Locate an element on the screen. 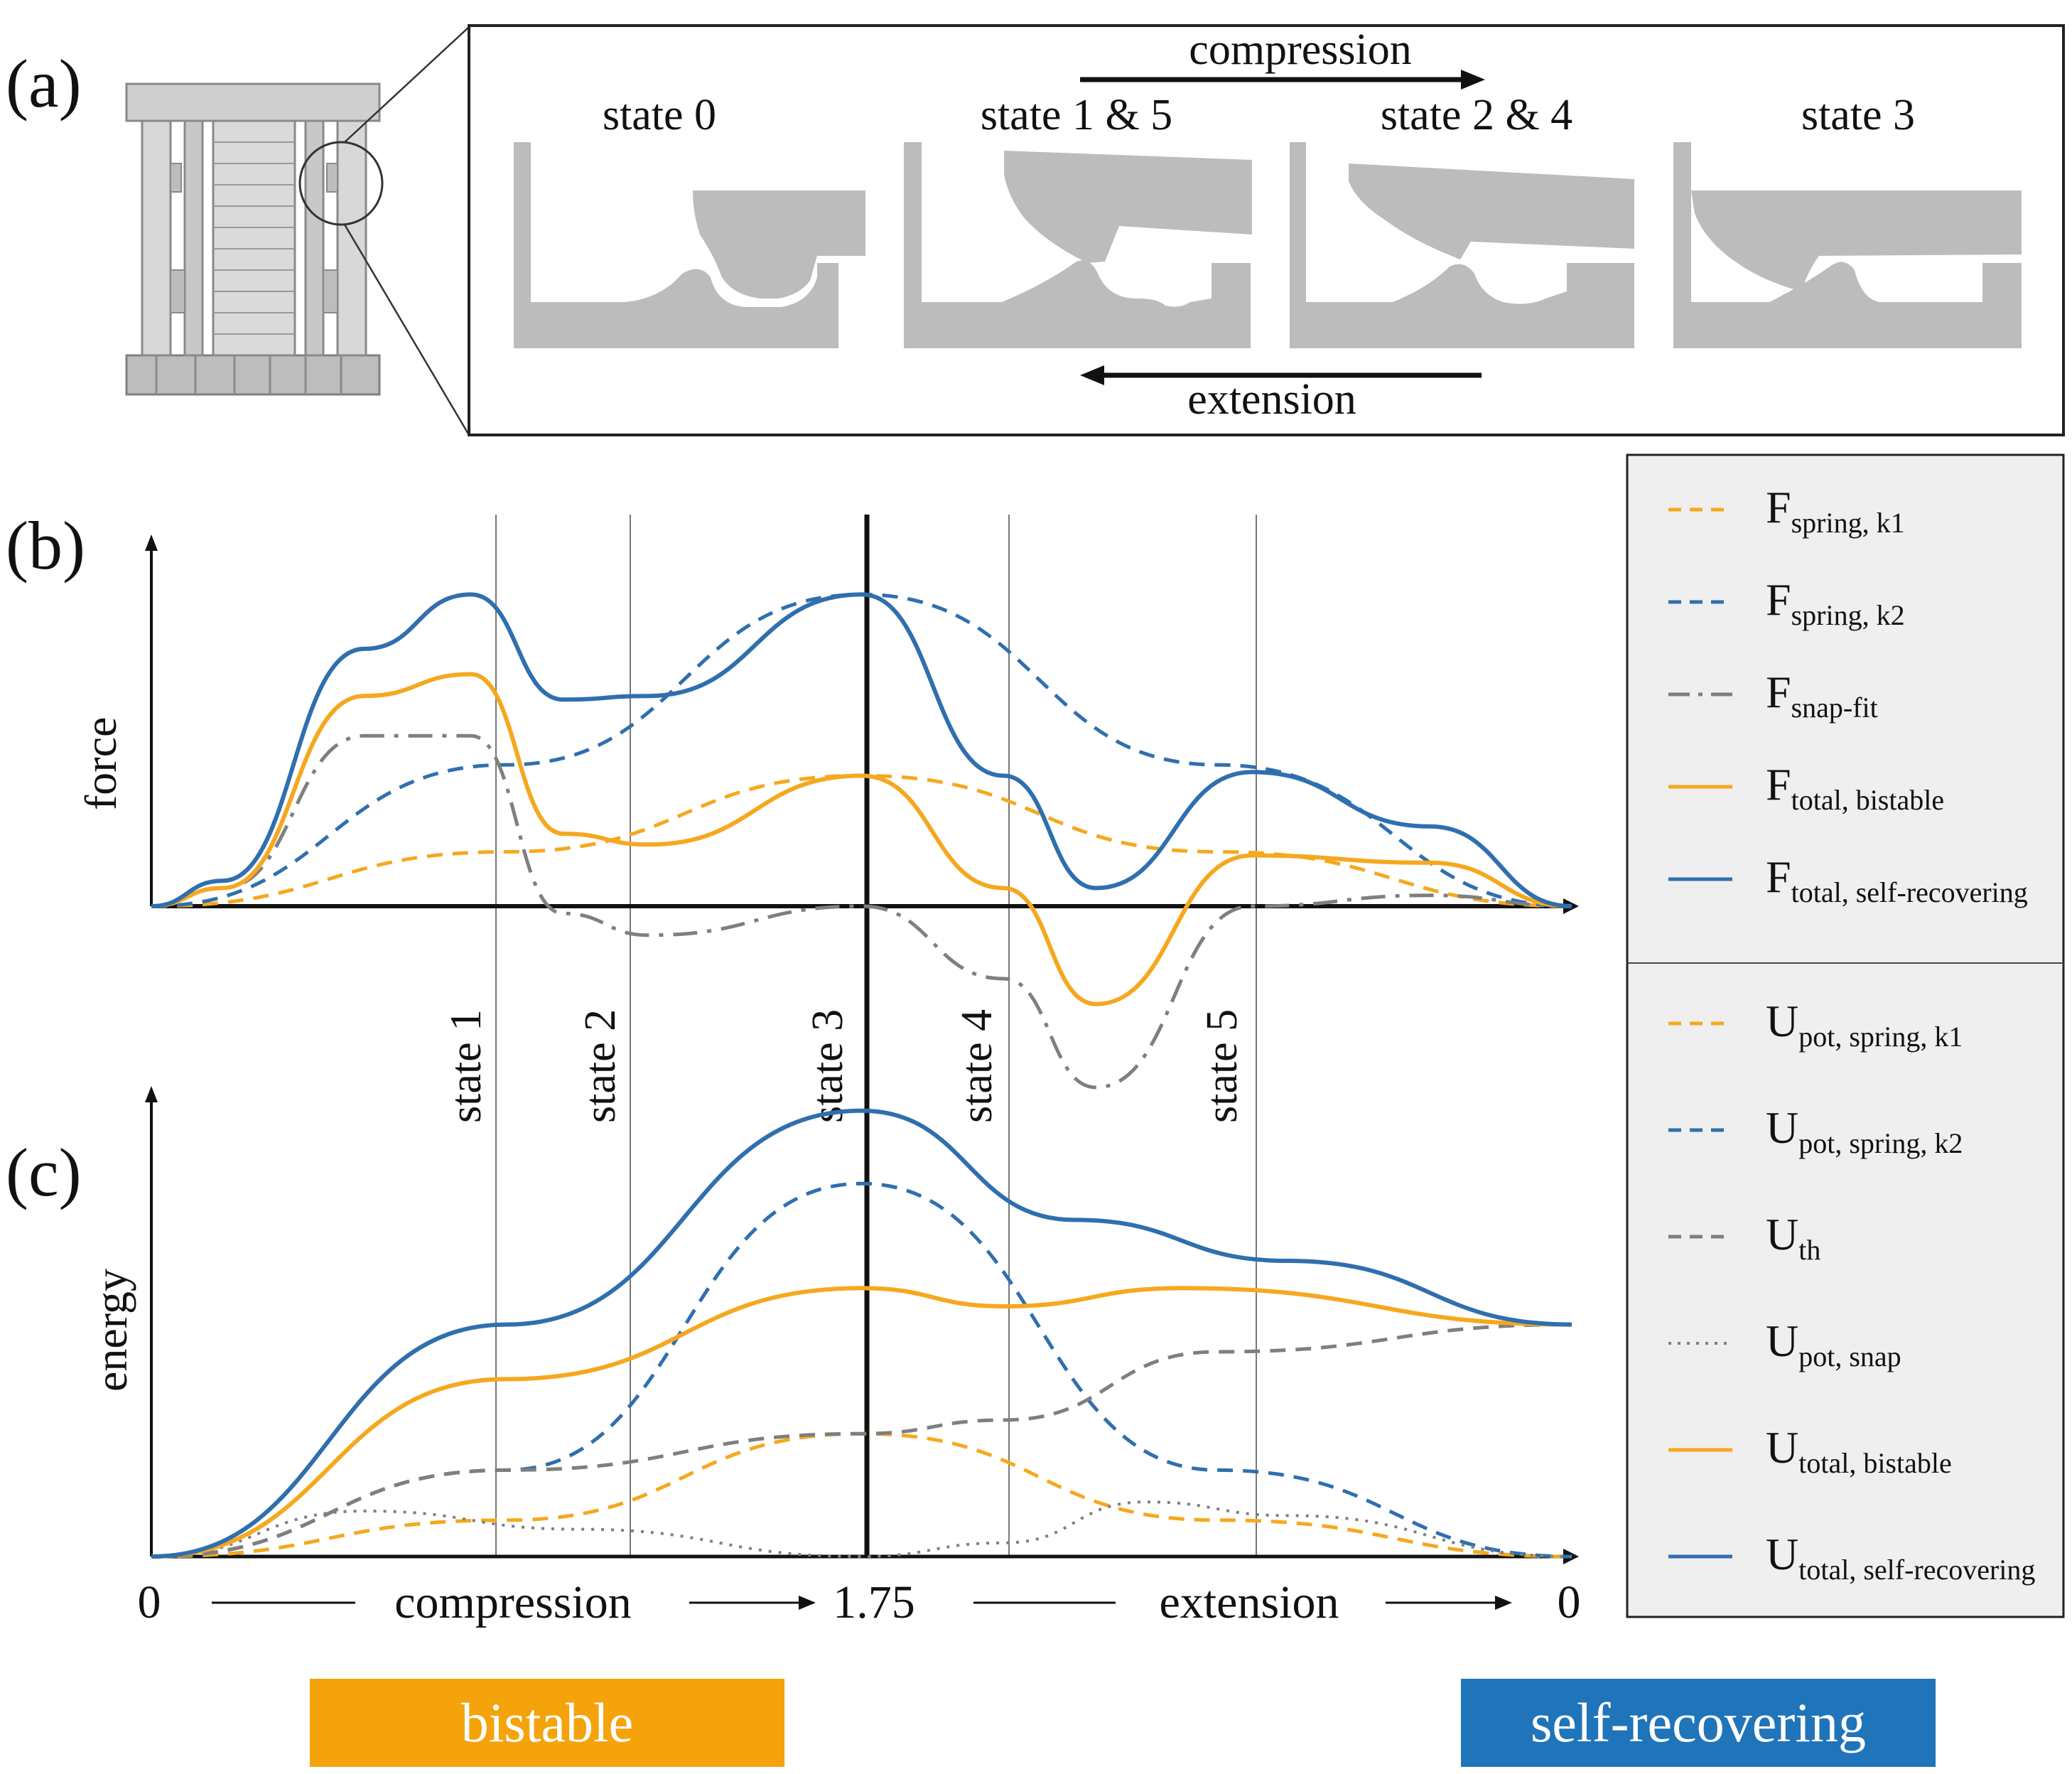 This screenshot has width=2072, height=1774. legend-label-energy-2: Upot, spring, k2 is located at coordinates (1864, 1131).